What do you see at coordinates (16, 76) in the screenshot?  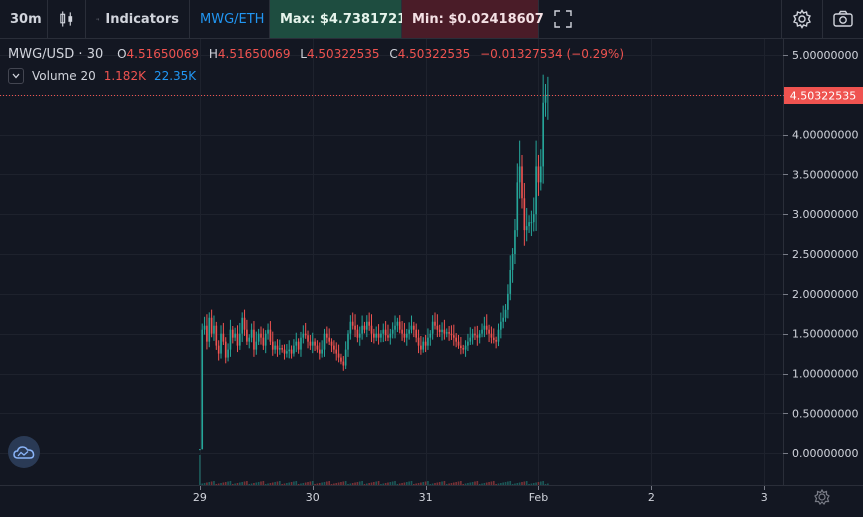 I see `collapse-legend-button` at bounding box center [16, 76].